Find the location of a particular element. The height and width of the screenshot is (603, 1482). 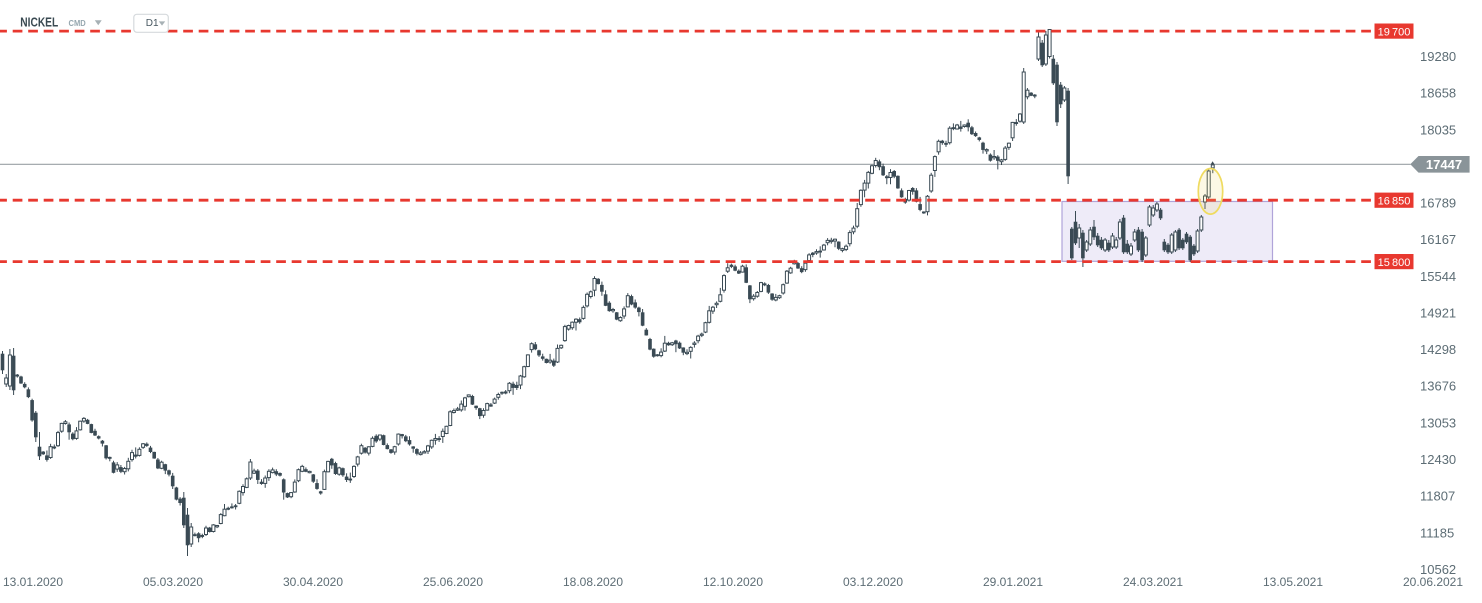

svg-text: 13.05.2021 is located at coordinates (1293, 582).